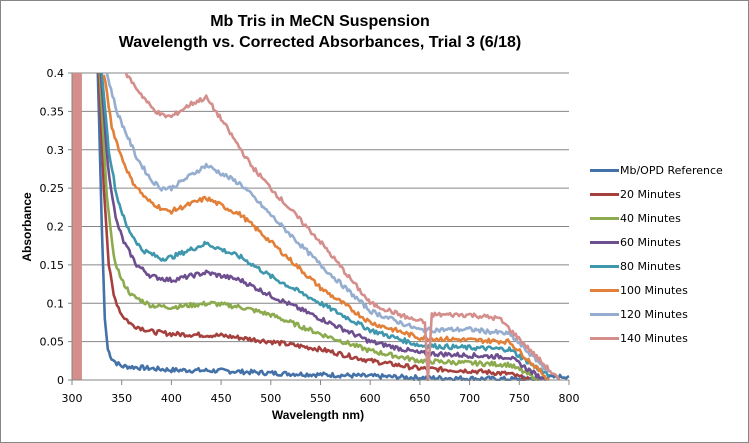  Describe the element at coordinates (56, 150) in the screenshot. I see `y-tick-label: 0.3` at that location.